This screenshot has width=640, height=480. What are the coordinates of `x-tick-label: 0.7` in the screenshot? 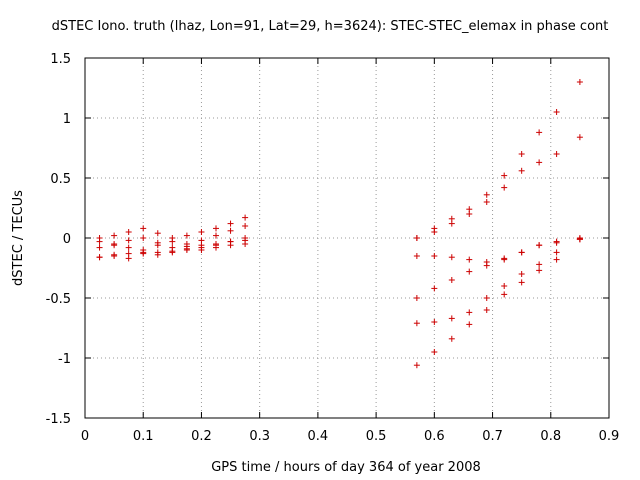 It's located at (492, 436).